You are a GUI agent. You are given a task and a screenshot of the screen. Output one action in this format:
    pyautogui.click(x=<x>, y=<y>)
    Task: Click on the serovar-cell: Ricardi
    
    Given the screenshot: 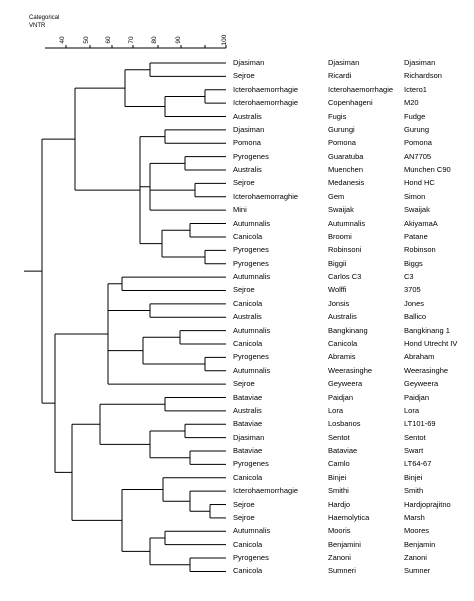 What is the action you would take?
    pyautogui.click(x=340, y=76)
    